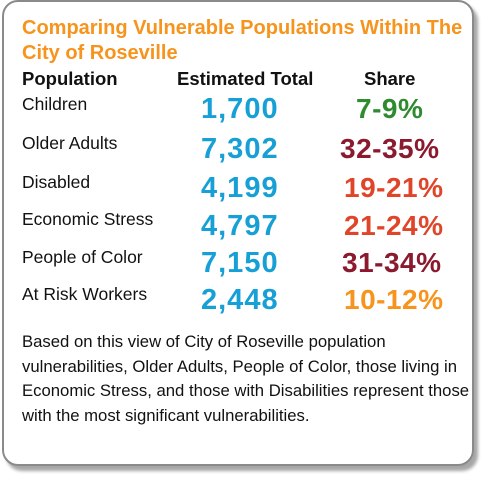  Describe the element at coordinates (394, 187) in the screenshot. I see `row-share-disabled: 19-21%` at that location.